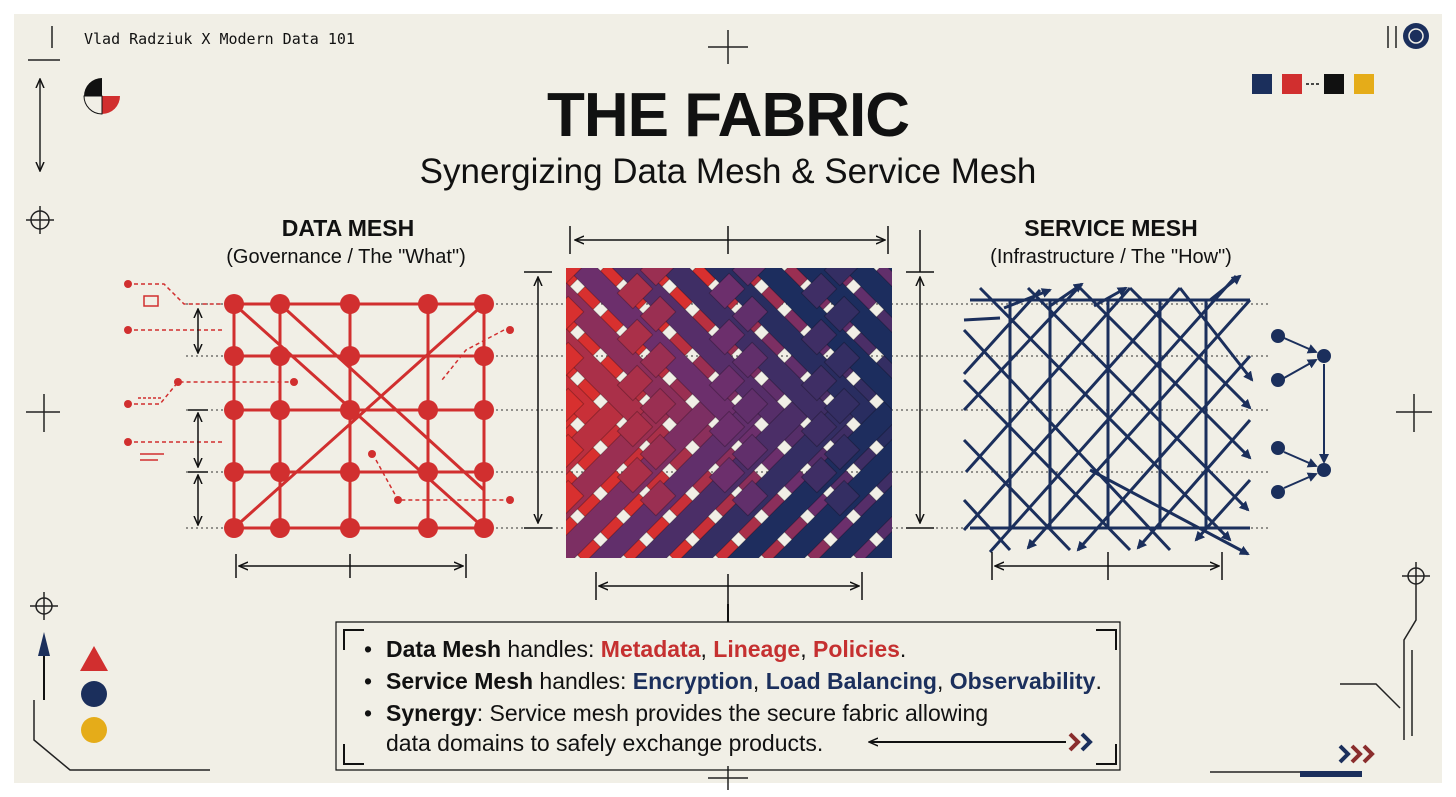 This screenshot has width=1456, height=797. I want to click on item-load-balancing: Load Balancing, so click(851, 681).